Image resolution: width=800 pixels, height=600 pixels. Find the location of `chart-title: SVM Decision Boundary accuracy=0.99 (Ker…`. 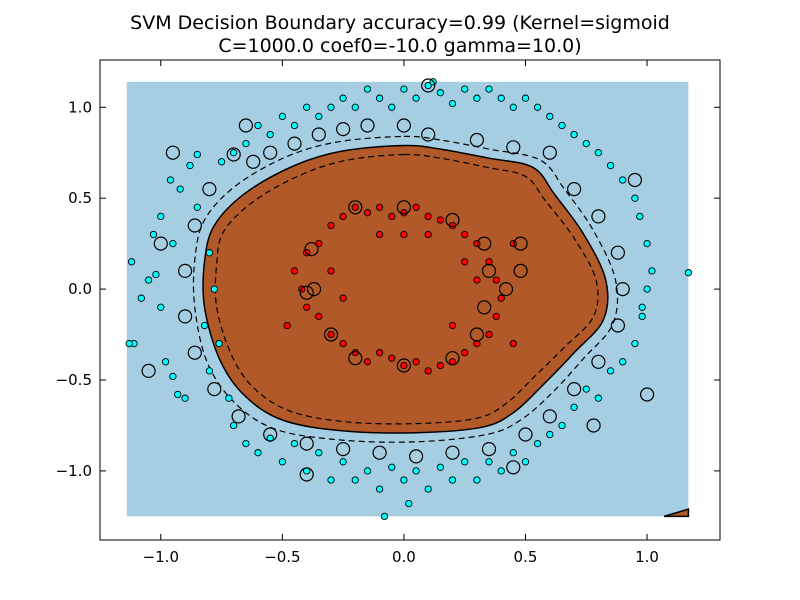

chart-title: SVM Decision Boundary accuracy=0.99 (Ker… is located at coordinates (400, 23).